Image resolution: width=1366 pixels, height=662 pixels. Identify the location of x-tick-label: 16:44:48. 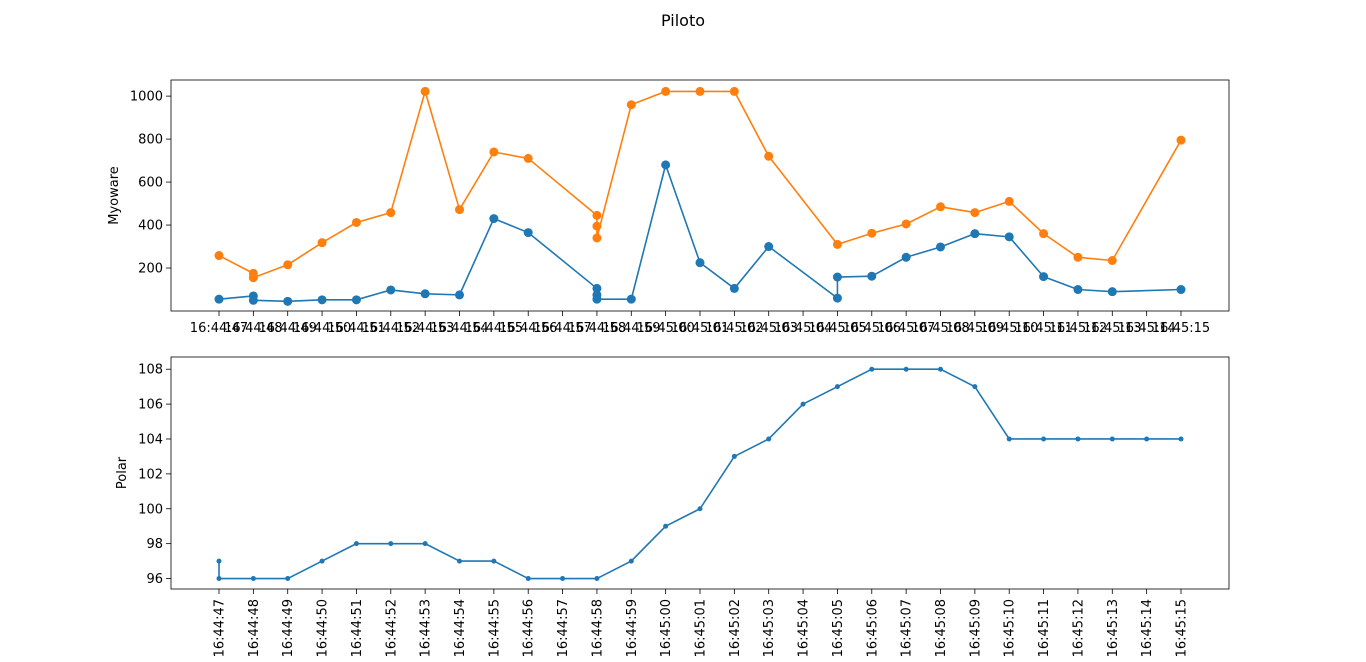
(253, 328).